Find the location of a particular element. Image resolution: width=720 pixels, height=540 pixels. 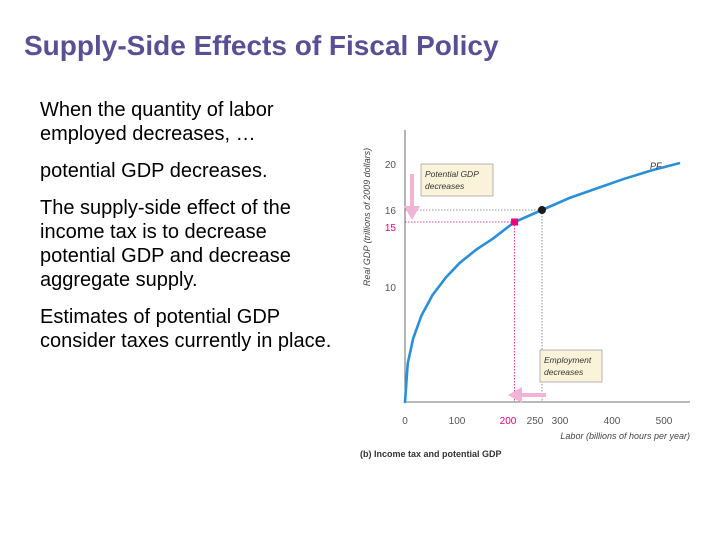

slide-title: Supply-Side Effects of Fiscal Policy is located at coordinates (261, 45).